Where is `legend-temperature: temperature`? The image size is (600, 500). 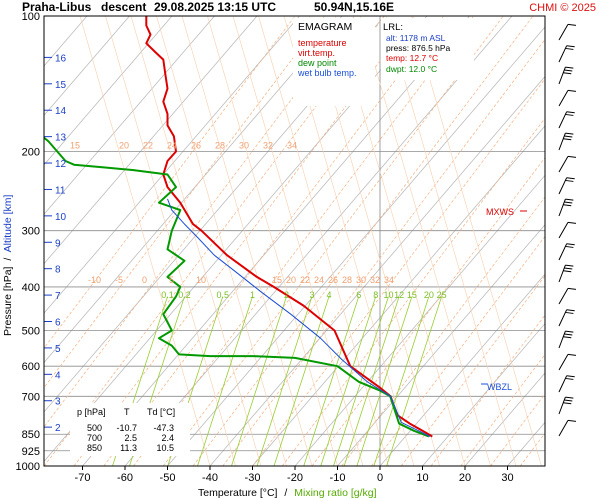 legend-temperature: temperature is located at coordinates (322, 43).